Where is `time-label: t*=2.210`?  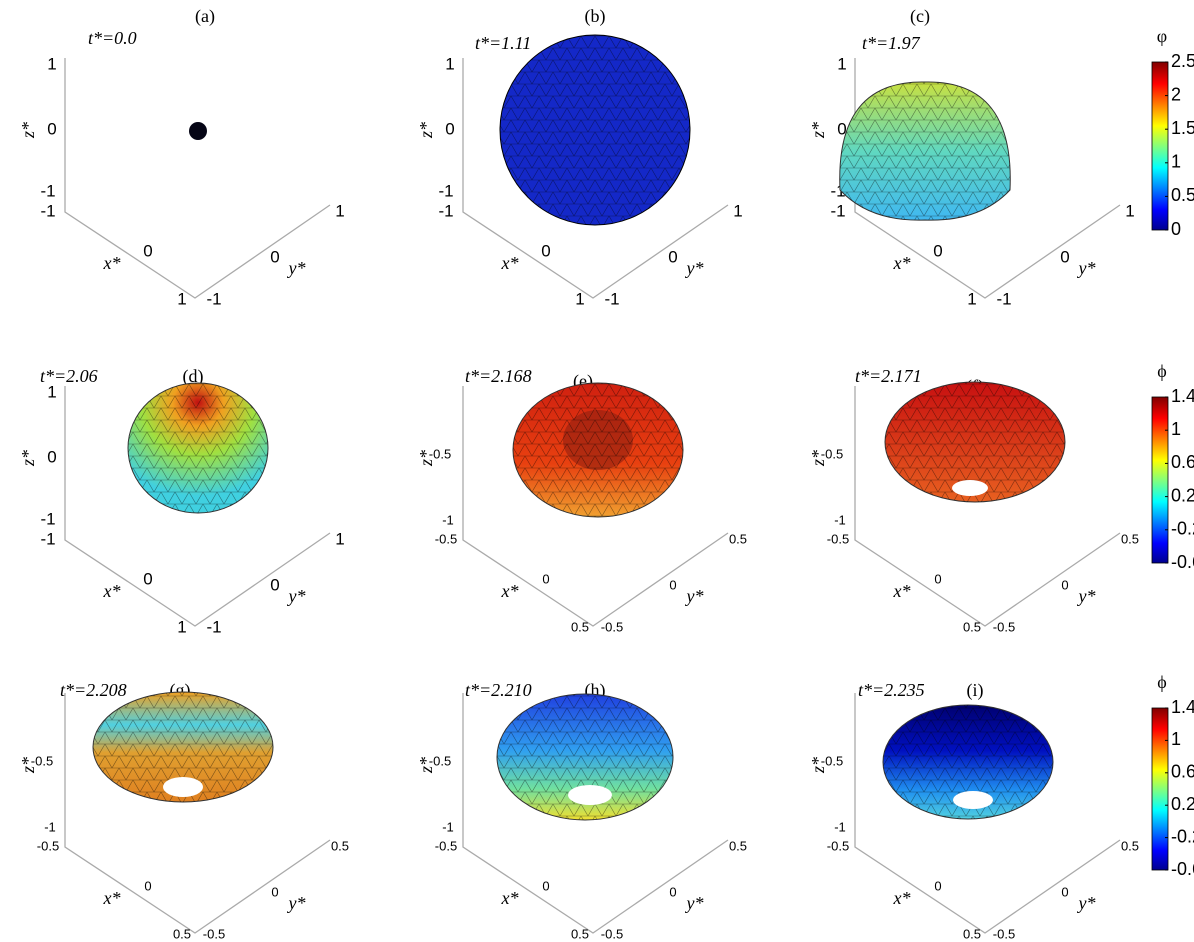
time-label: t*=2.210 is located at coordinates (498, 690).